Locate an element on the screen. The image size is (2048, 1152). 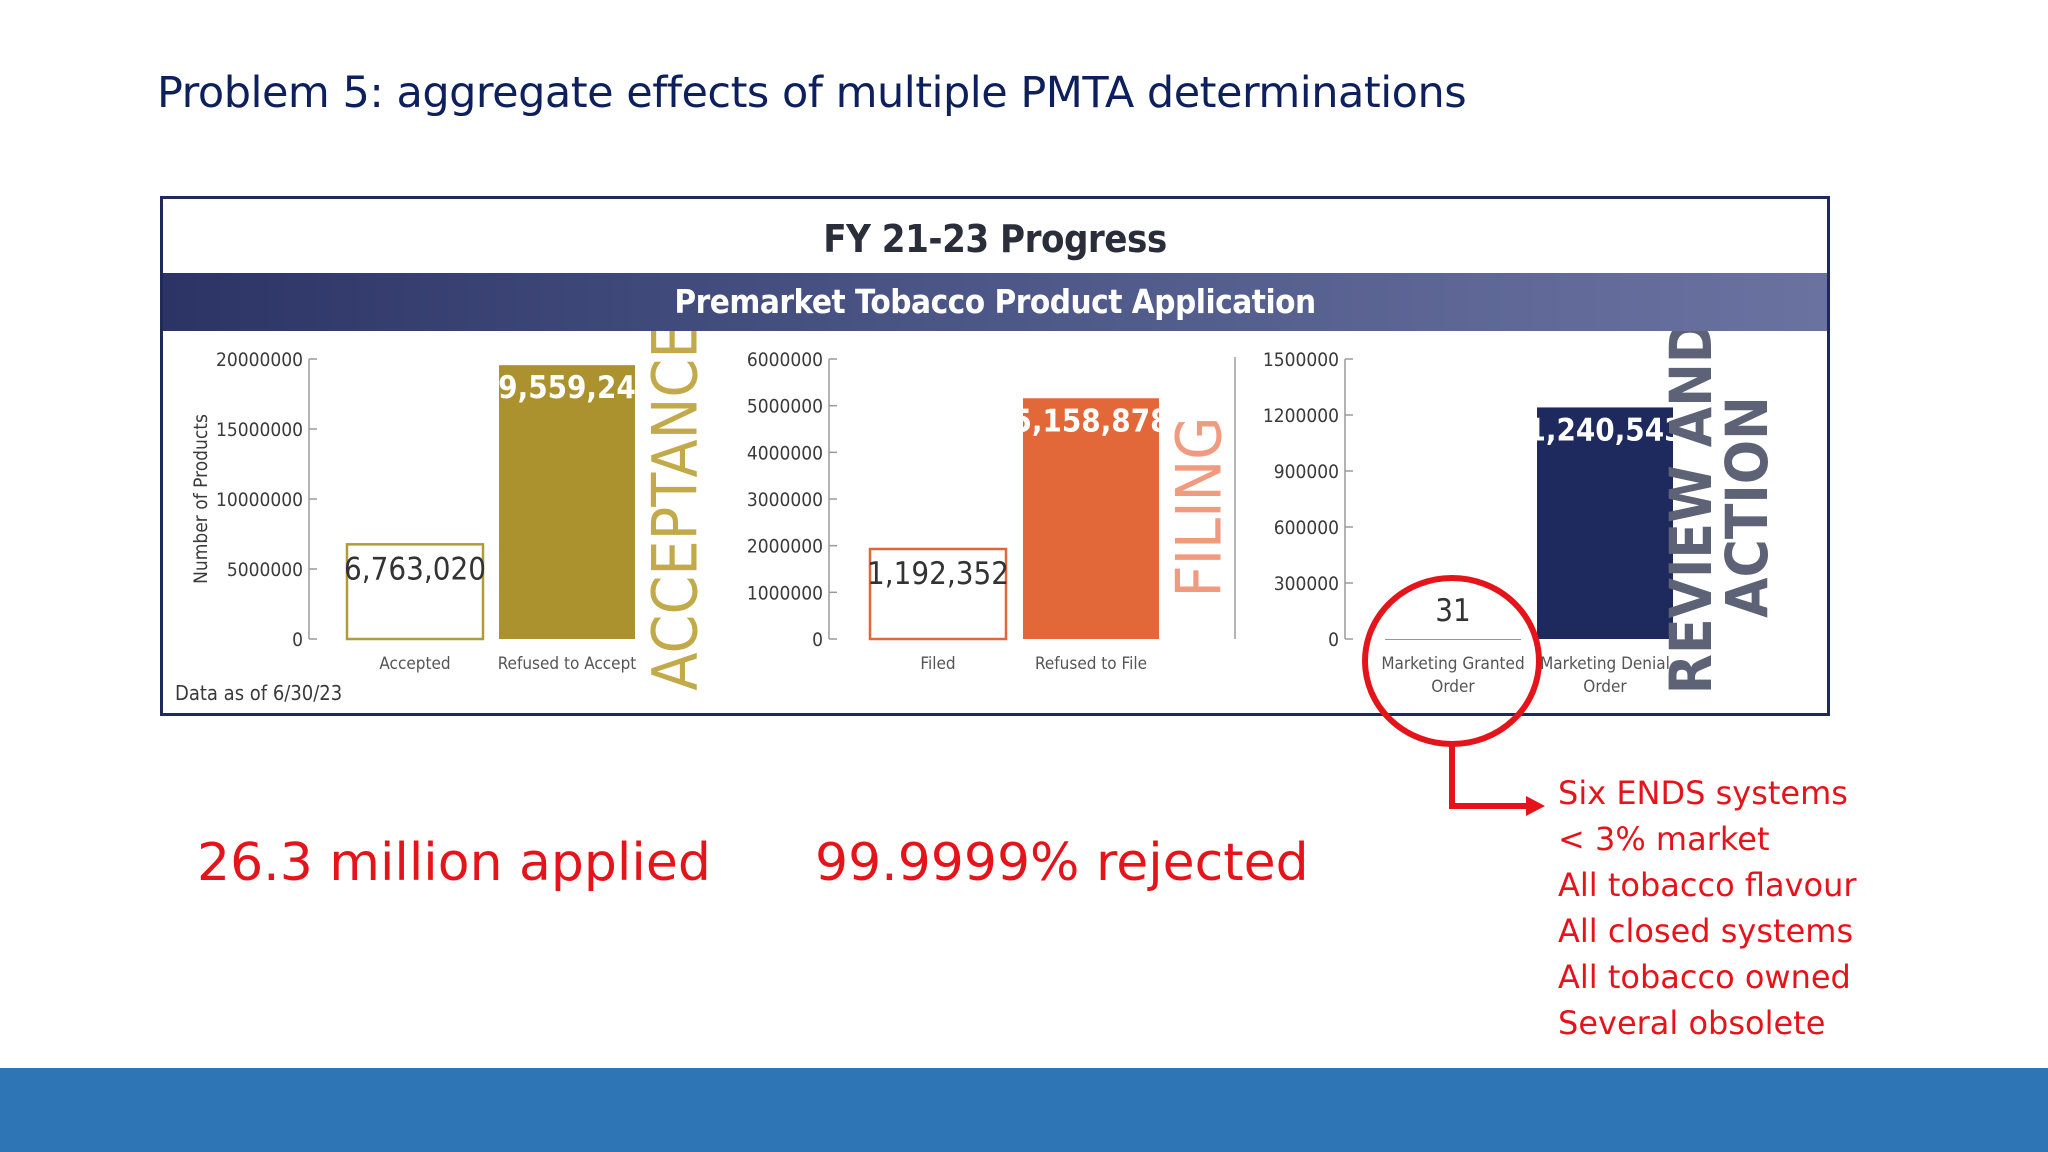
infographic-subtitle: Premarket Tobacco Product Application is located at coordinates (995, 301).